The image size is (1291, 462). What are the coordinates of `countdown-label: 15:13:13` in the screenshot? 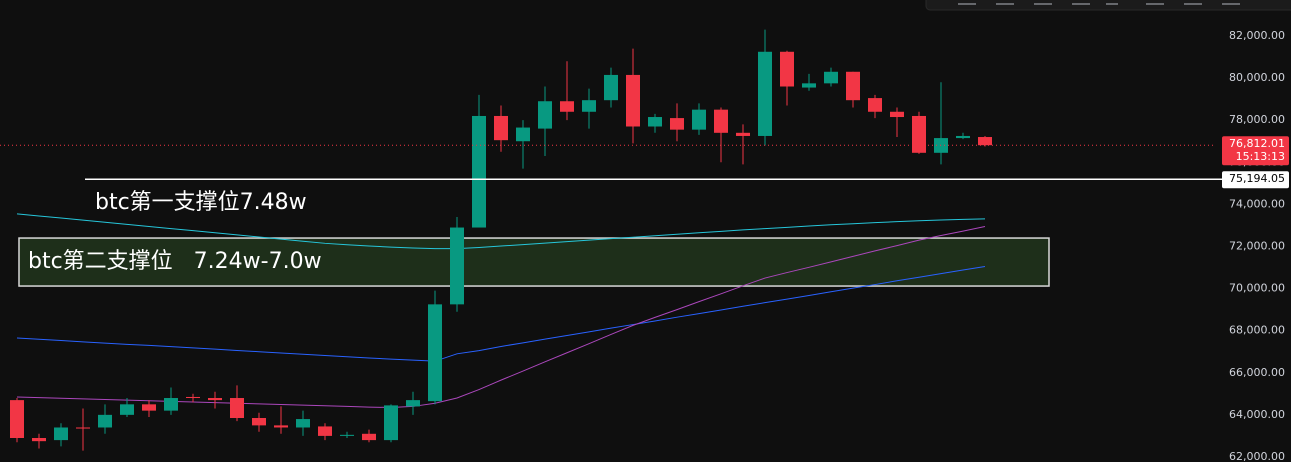 It's located at (1260, 156).